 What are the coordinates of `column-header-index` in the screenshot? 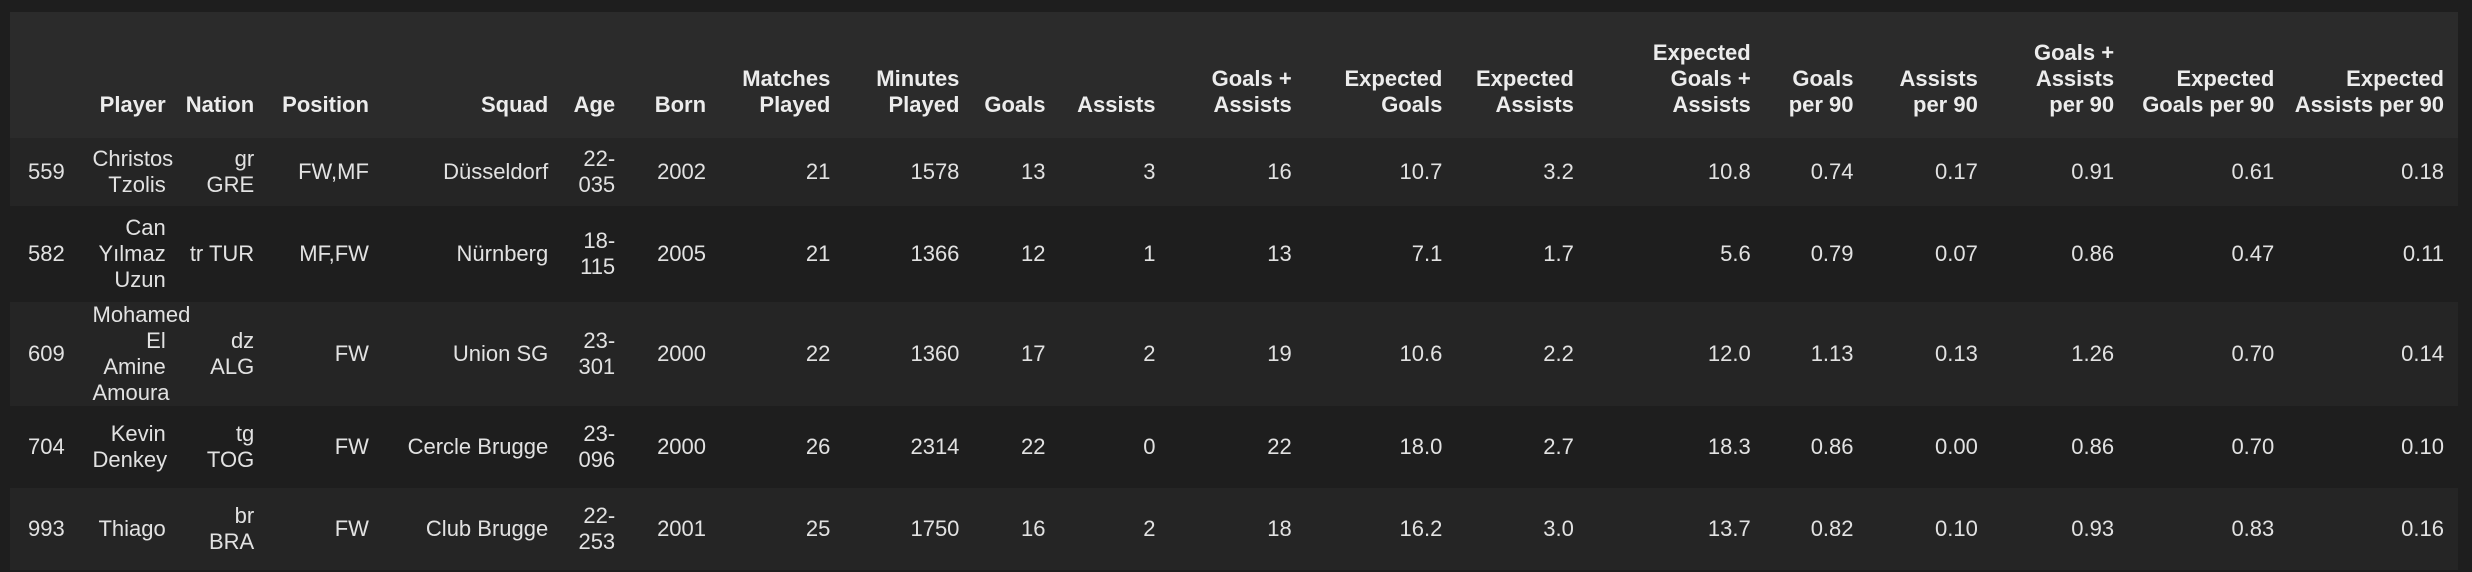 It's located at (48, 75).